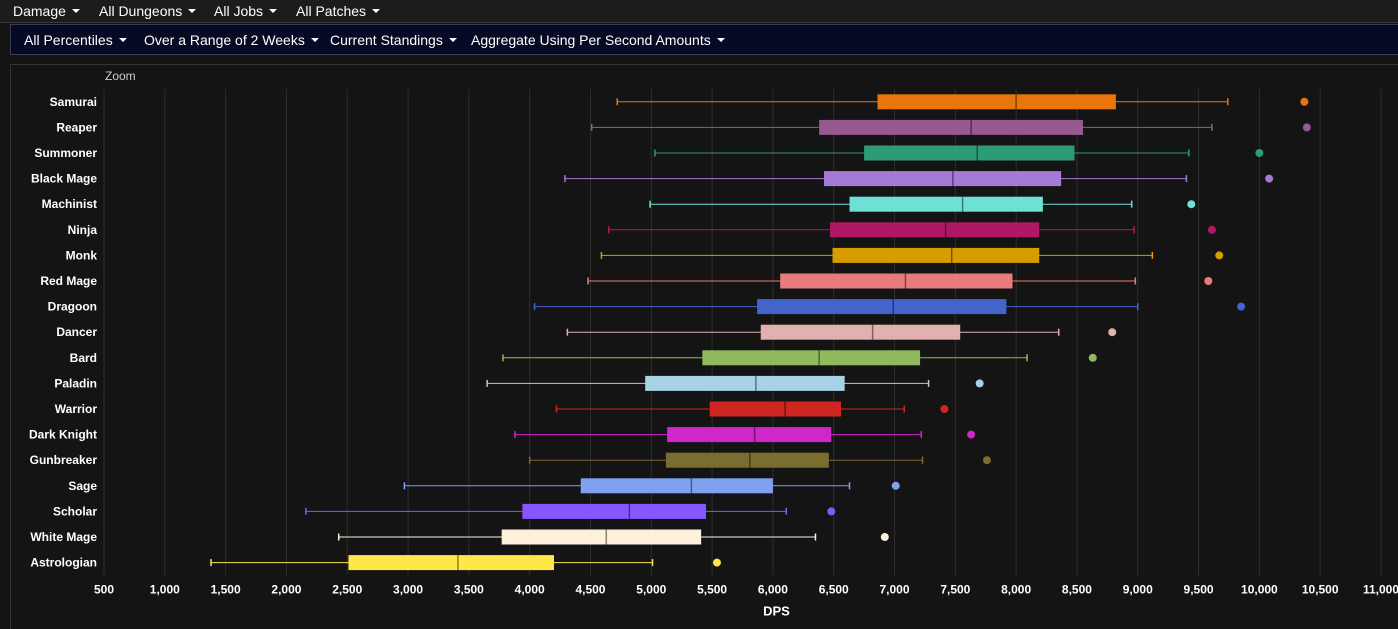  Describe the element at coordinates (69, 204) in the screenshot. I see `job-label: Machinist` at that location.